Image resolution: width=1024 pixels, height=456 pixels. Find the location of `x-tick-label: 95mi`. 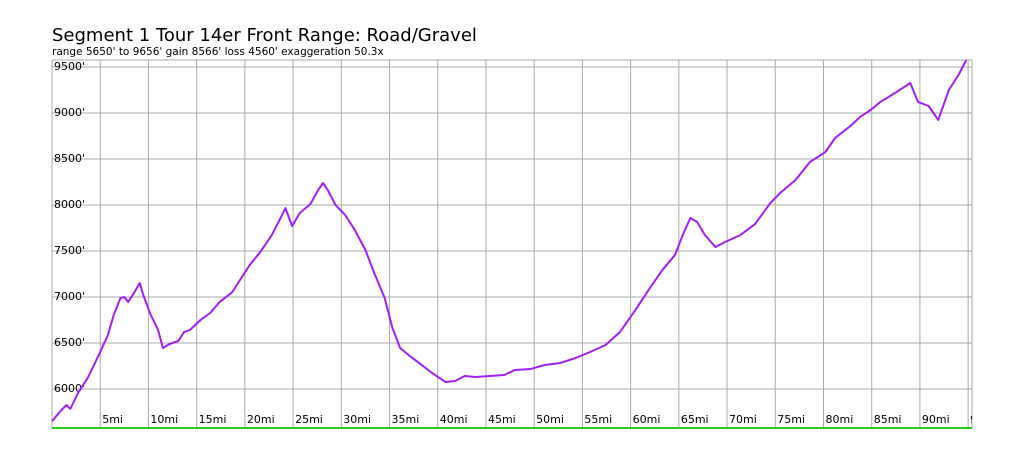

x-tick-label: 95mi is located at coordinates (984, 419).